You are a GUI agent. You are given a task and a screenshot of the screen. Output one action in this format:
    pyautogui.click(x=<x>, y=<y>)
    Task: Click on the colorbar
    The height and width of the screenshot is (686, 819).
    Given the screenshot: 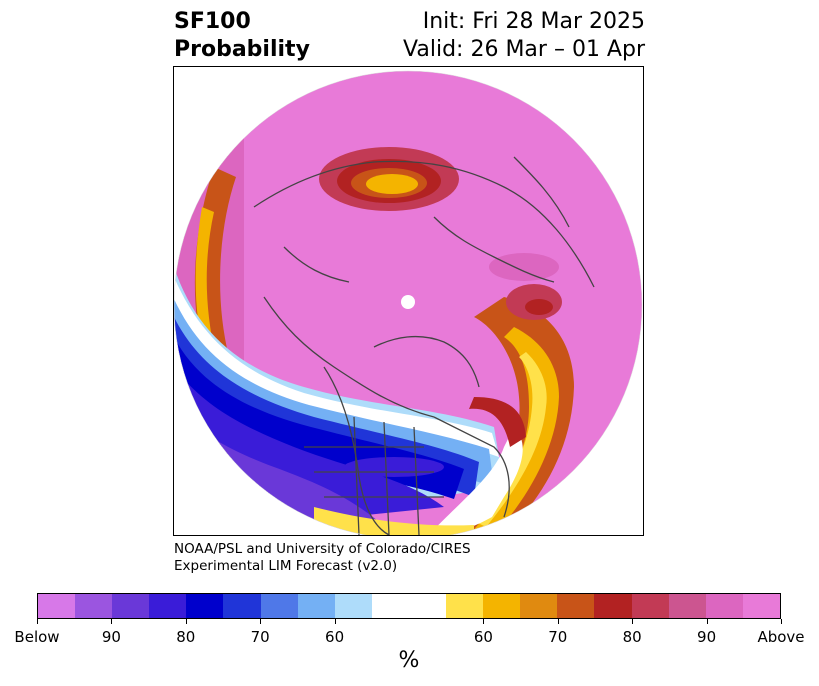 What is the action you would take?
    pyautogui.click(x=409, y=606)
    